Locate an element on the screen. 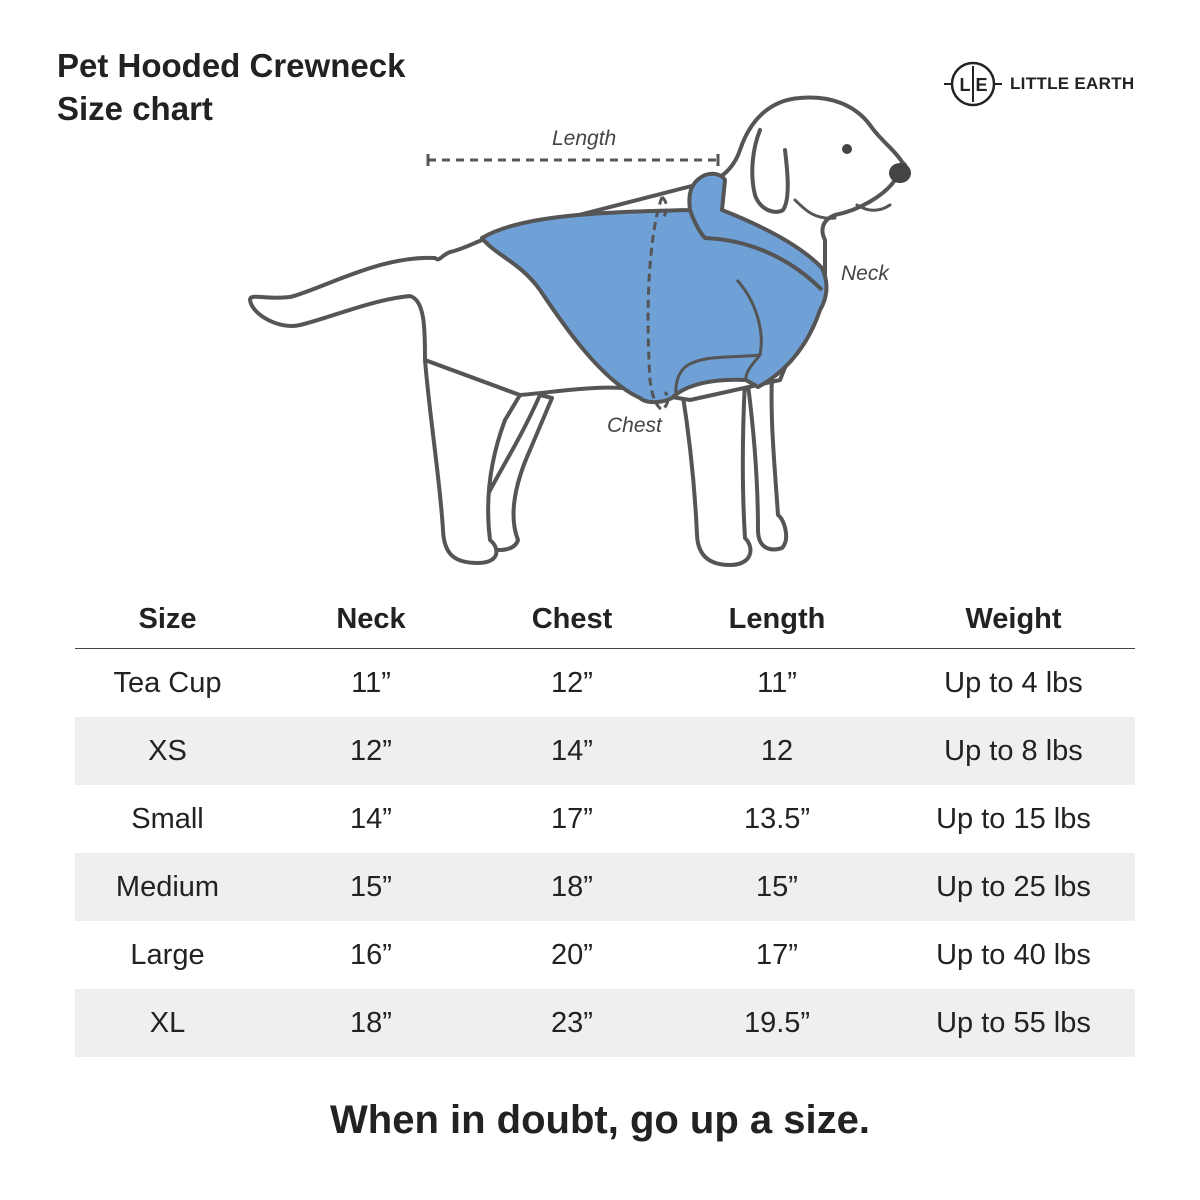  cell-length: 19.5” is located at coordinates (777, 1023).